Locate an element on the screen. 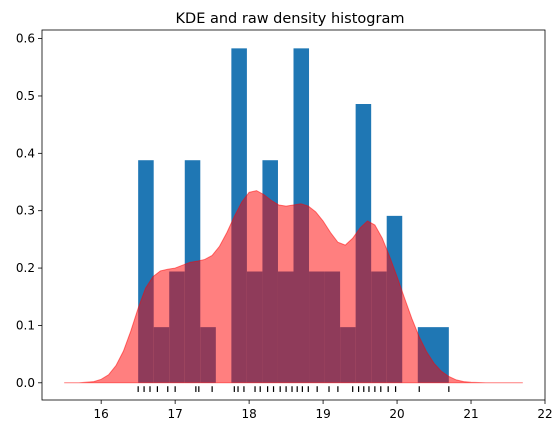 The height and width of the screenshot is (435, 555). x-axis-ticks: 16 17 18 19 20 21 22 is located at coordinates (323, 410).